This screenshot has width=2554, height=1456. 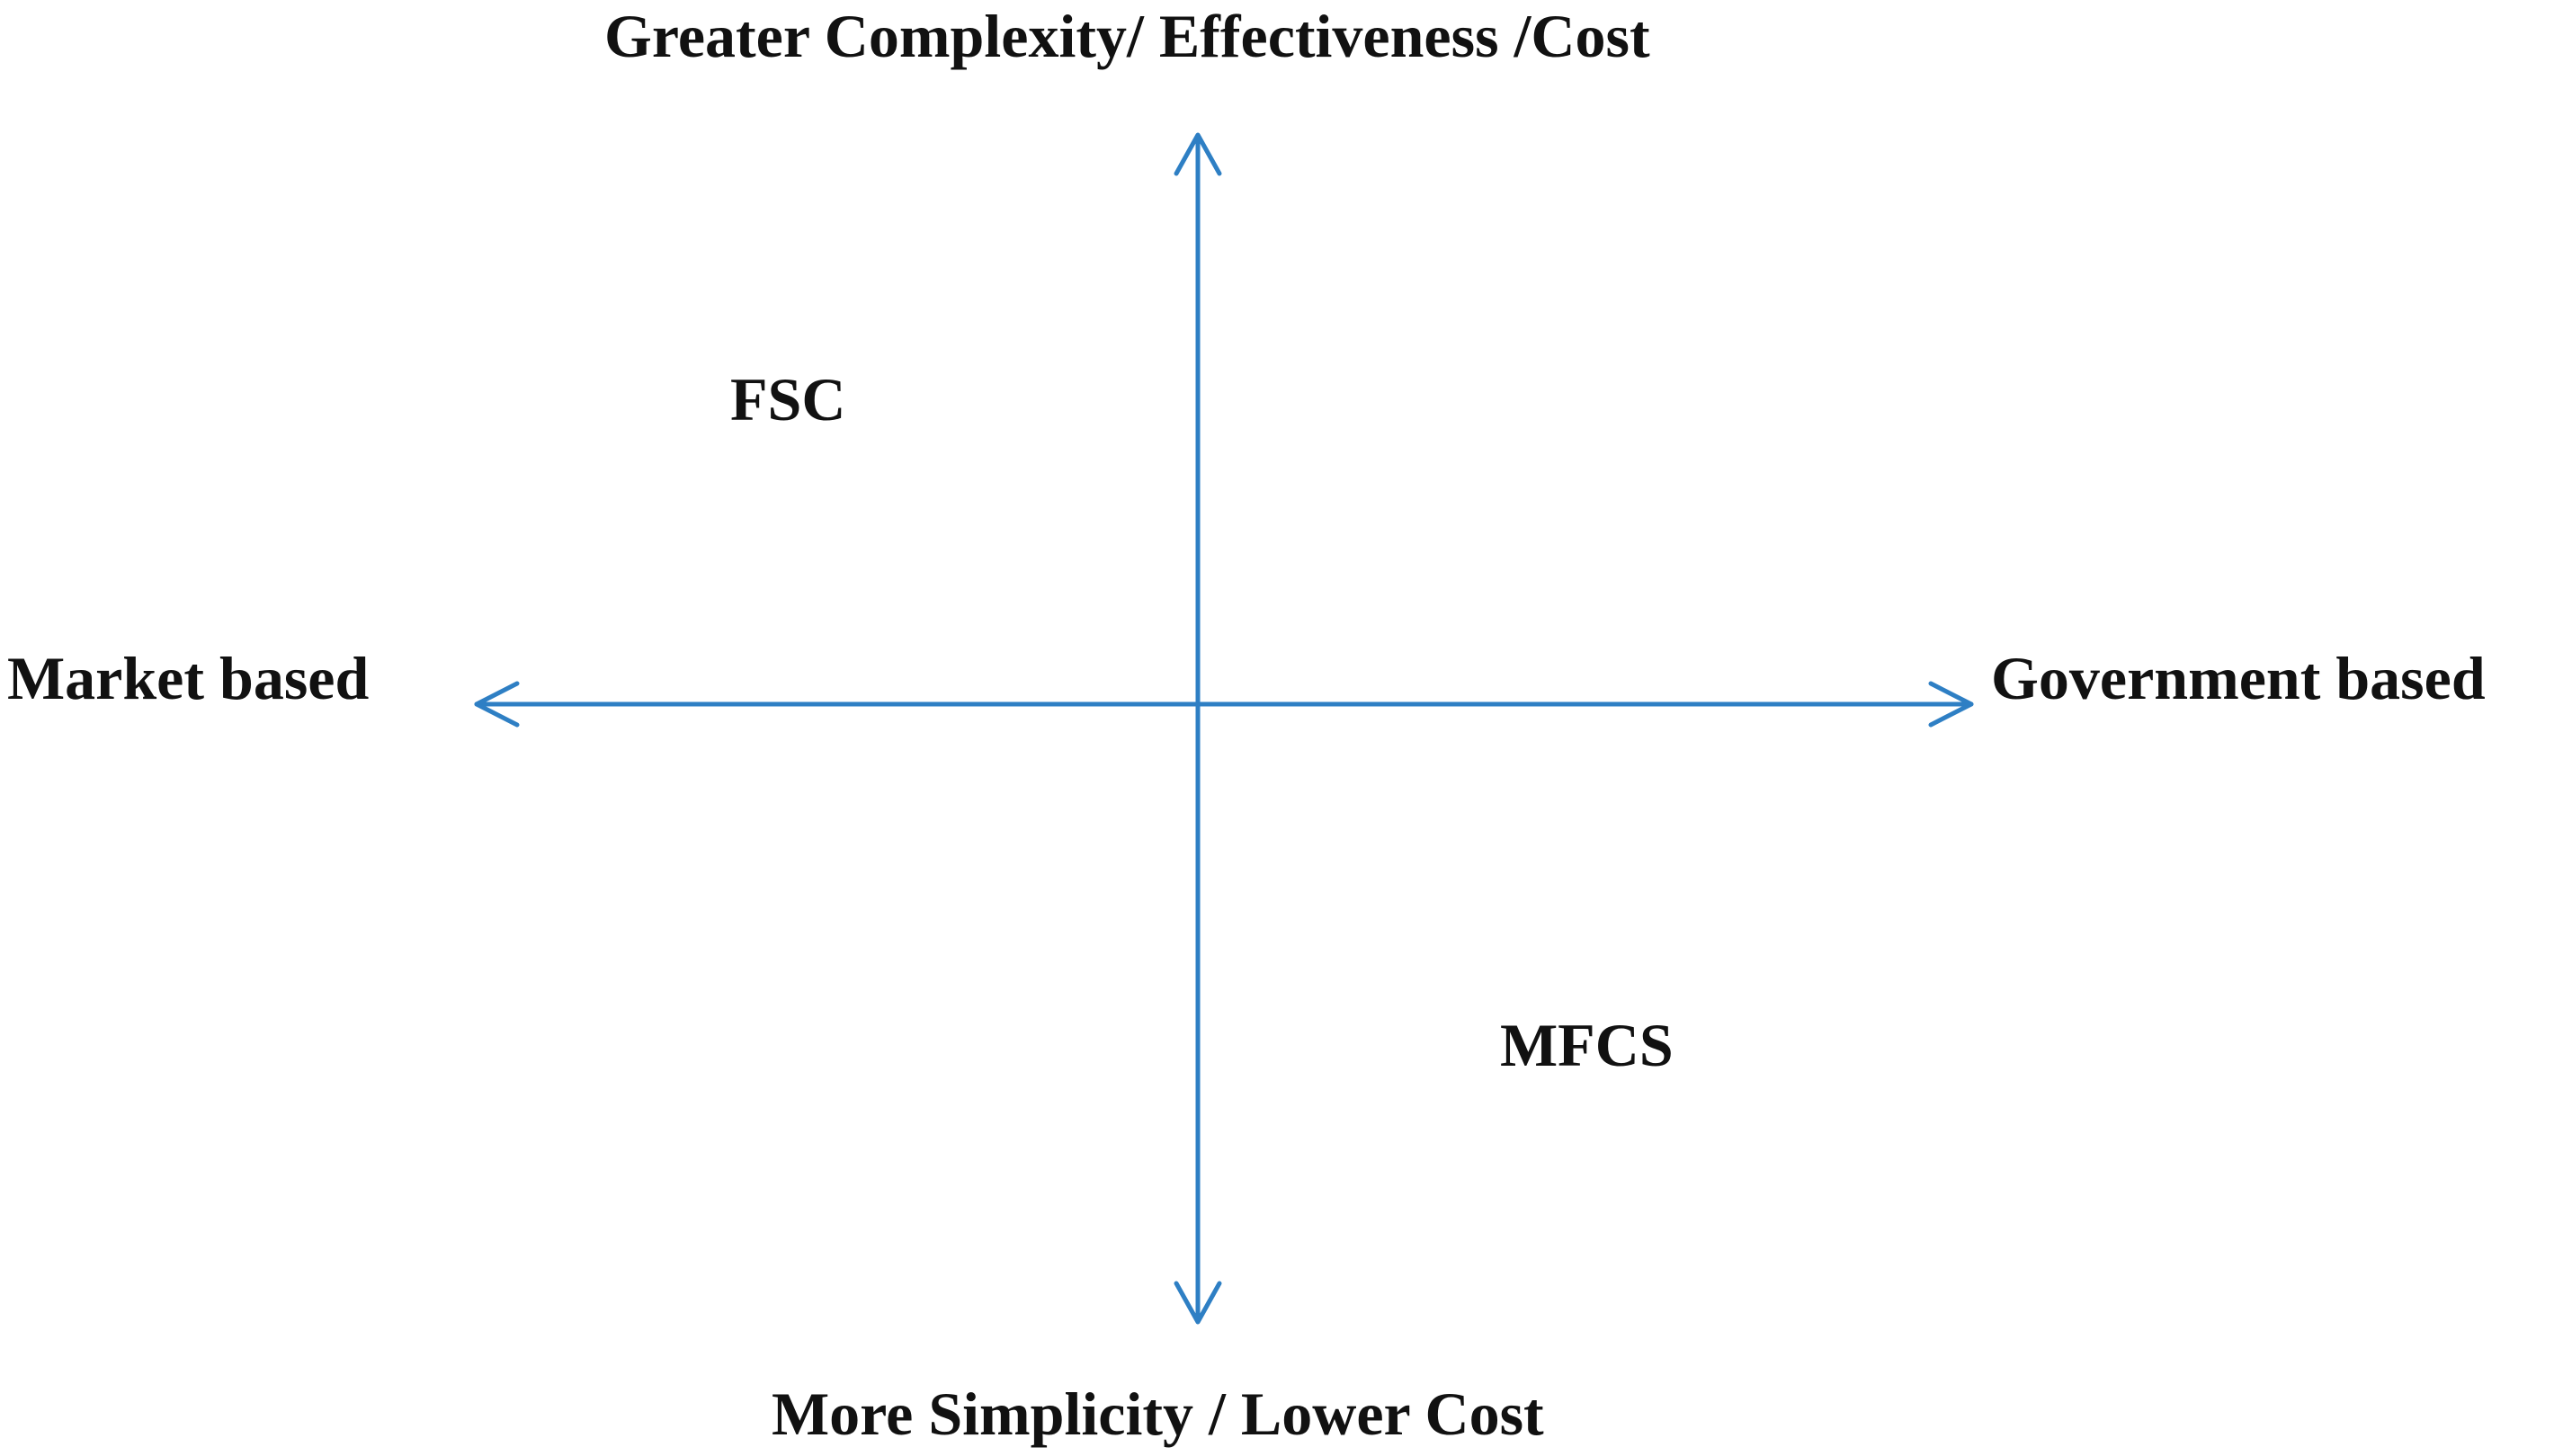 I want to click on right-axis-label: Government based, so click(x=2238, y=678).